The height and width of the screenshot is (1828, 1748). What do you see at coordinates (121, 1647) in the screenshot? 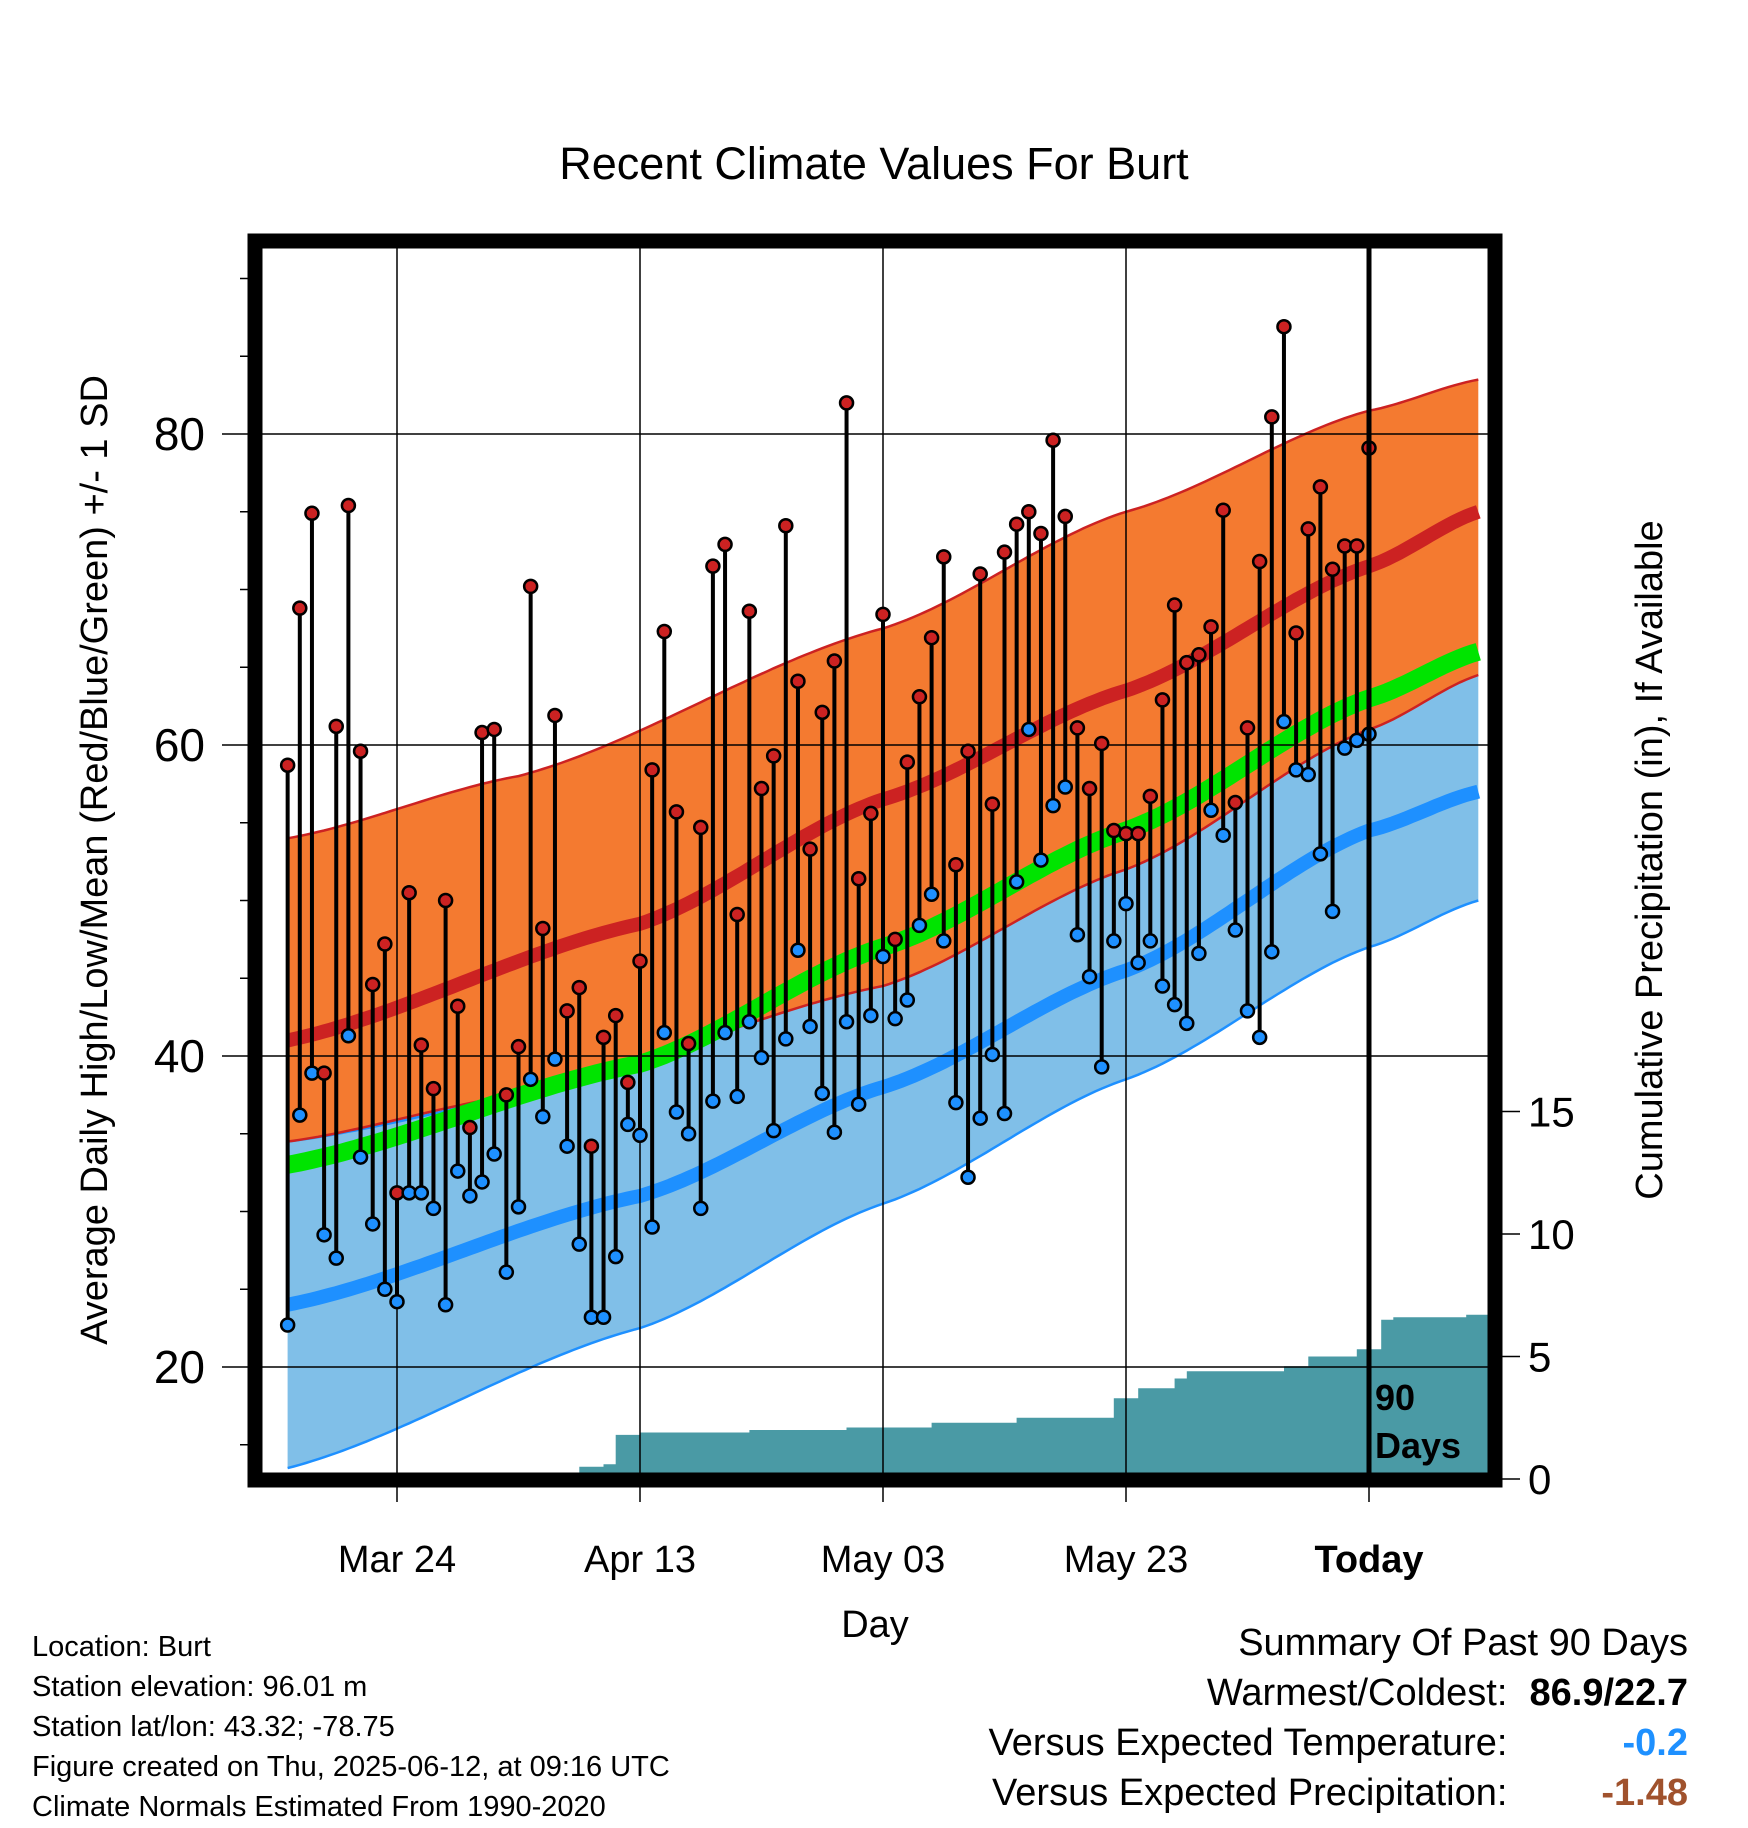
I see `meta-location: Location: Burt` at bounding box center [121, 1647].